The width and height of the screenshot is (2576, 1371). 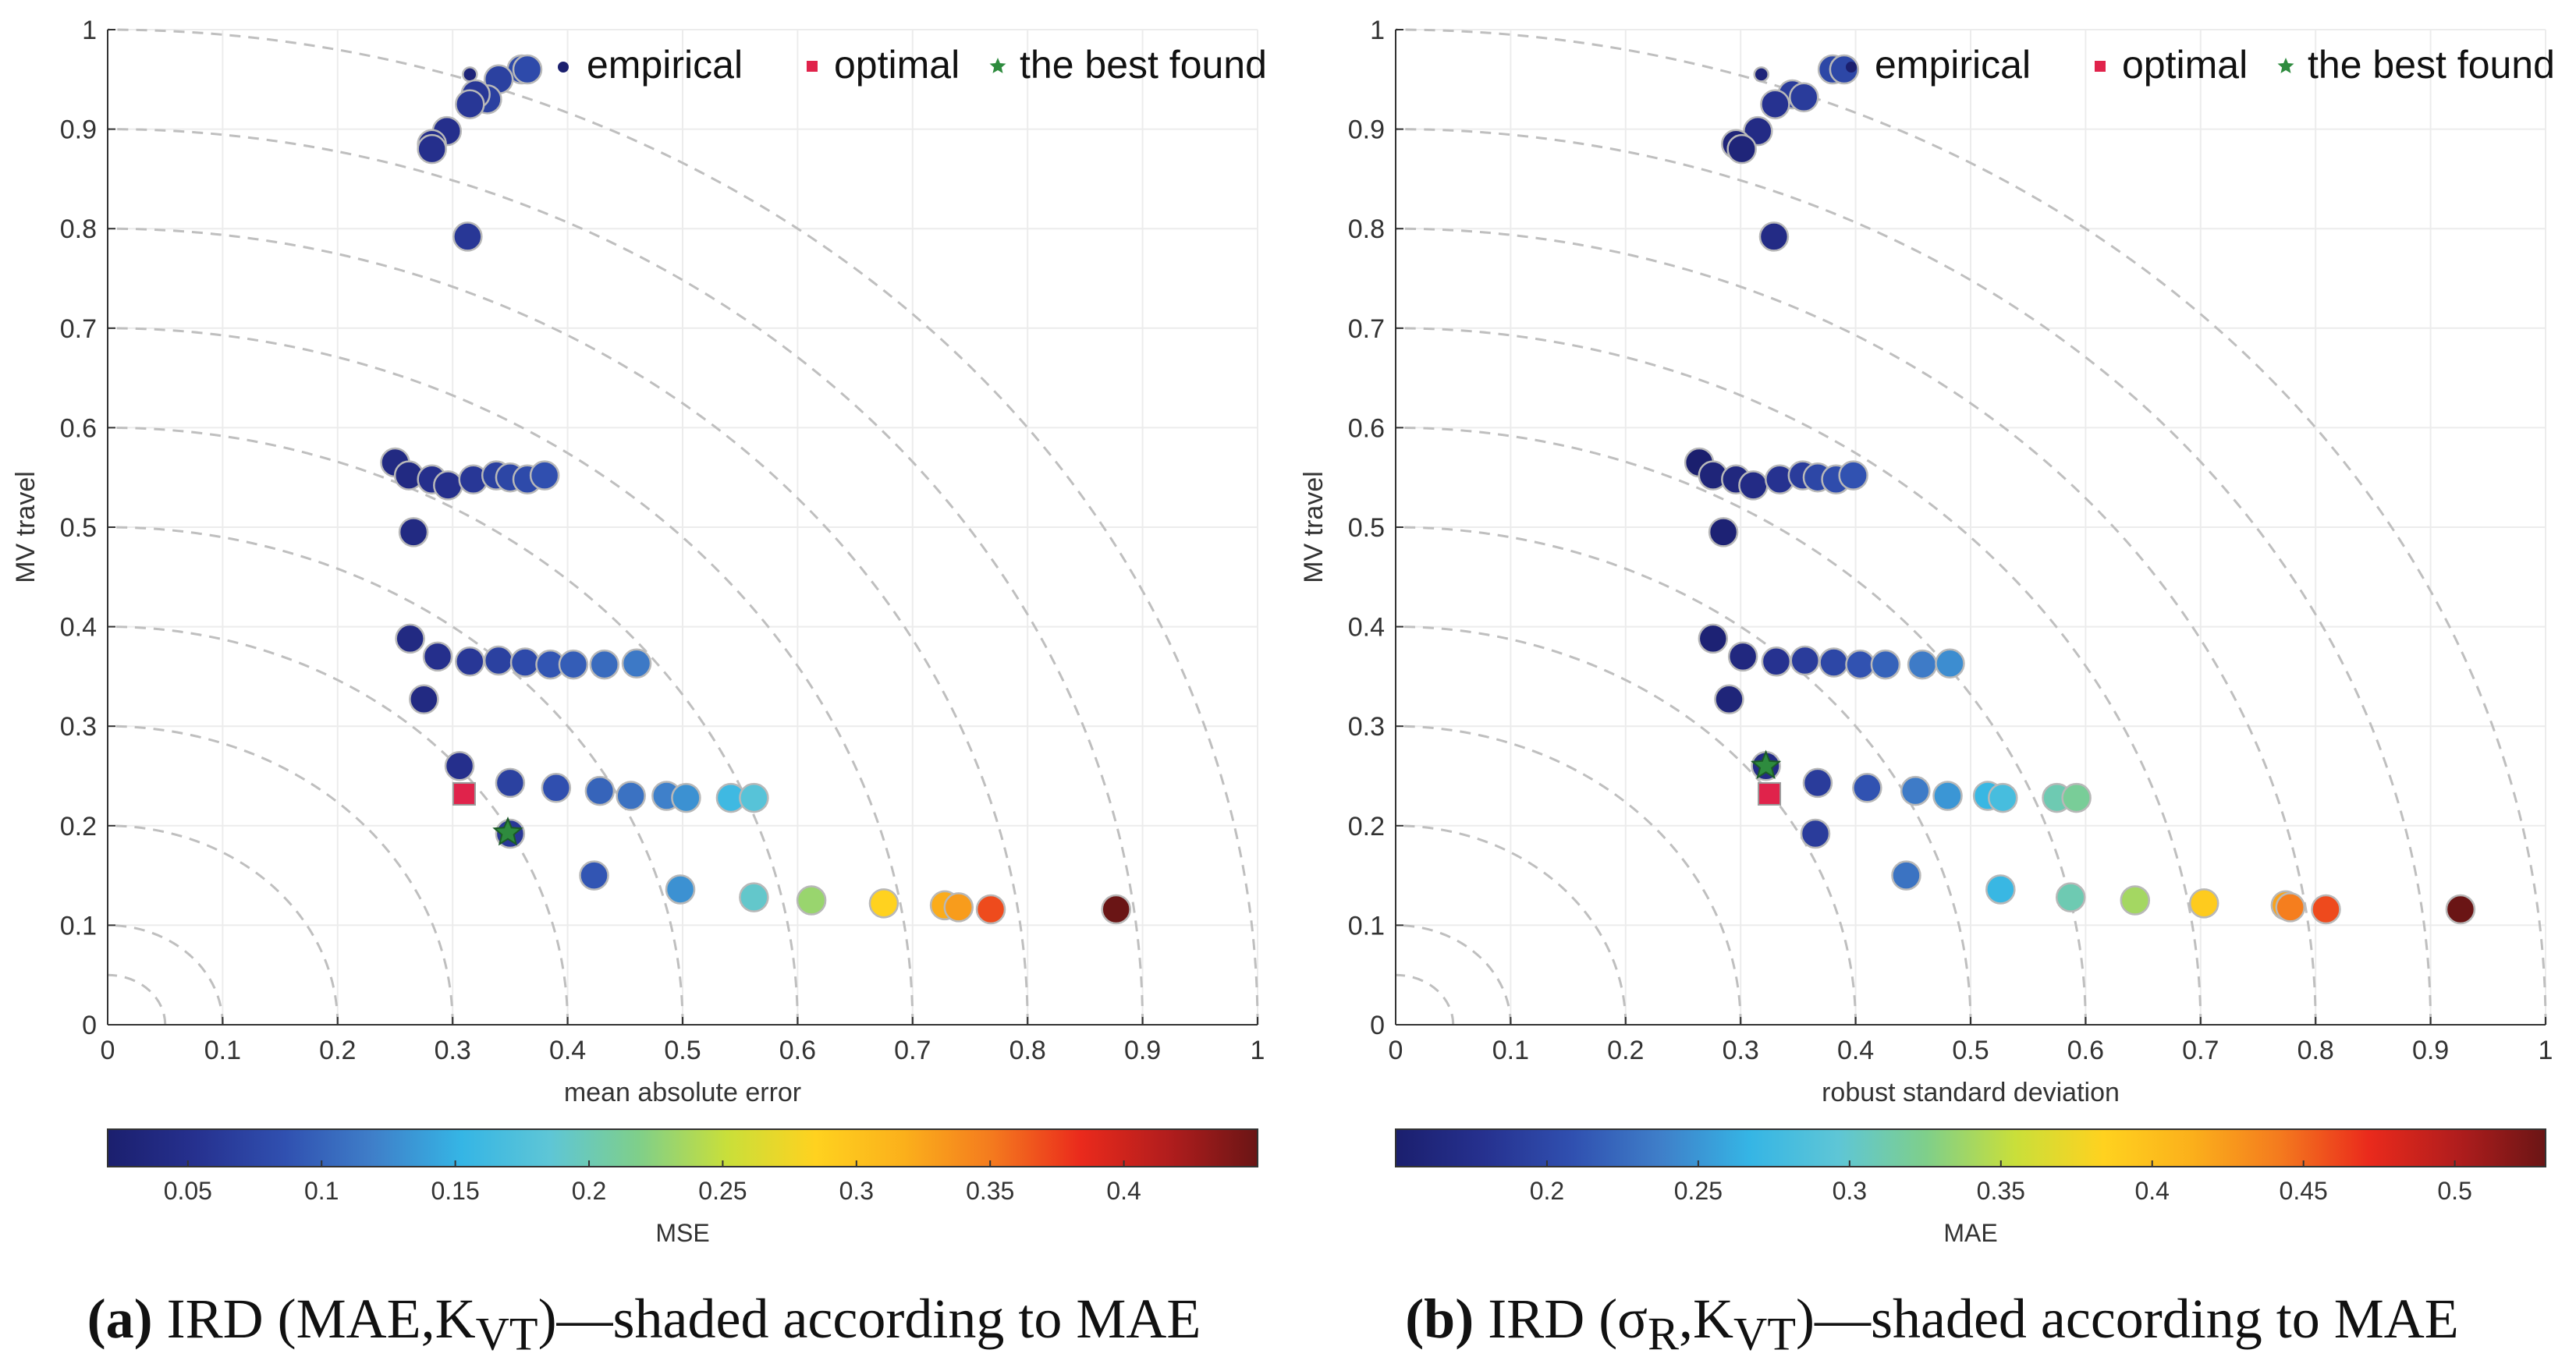 I want to click on colorbar-tick-label: 0.1, so click(x=321, y=1191).